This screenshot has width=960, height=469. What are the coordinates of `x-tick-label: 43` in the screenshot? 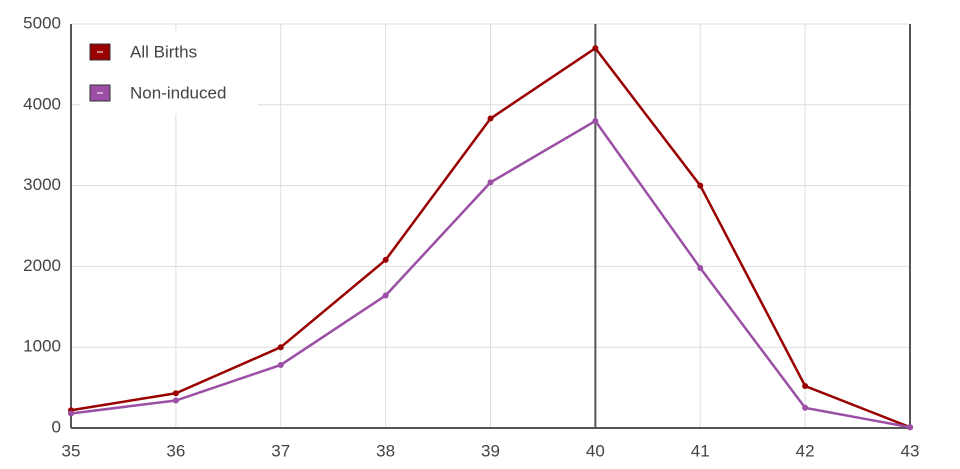 It's located at (910, 450).